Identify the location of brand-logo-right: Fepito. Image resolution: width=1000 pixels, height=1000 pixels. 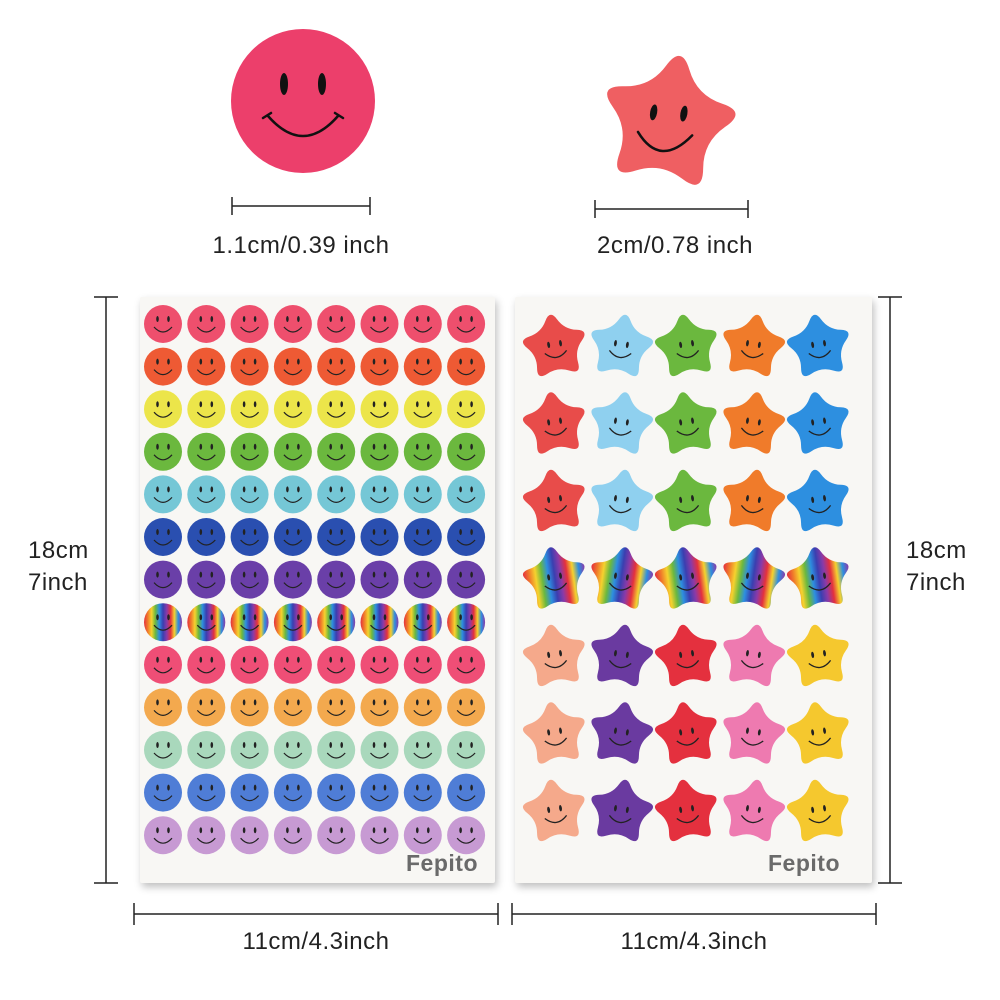
(804, 863).